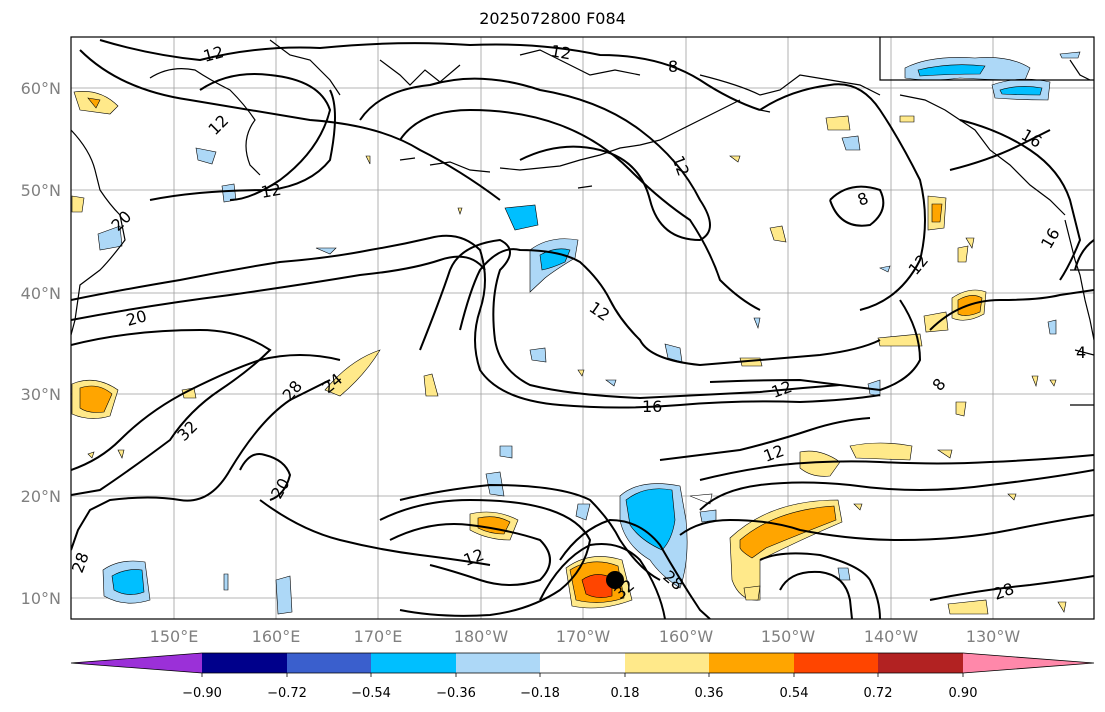 The width and height of the screenshot is (1105, 712). What do you see at coordinates (136, 318) in the screenshot?
I see `contour-label: 20` at bounding box center [136, 318].